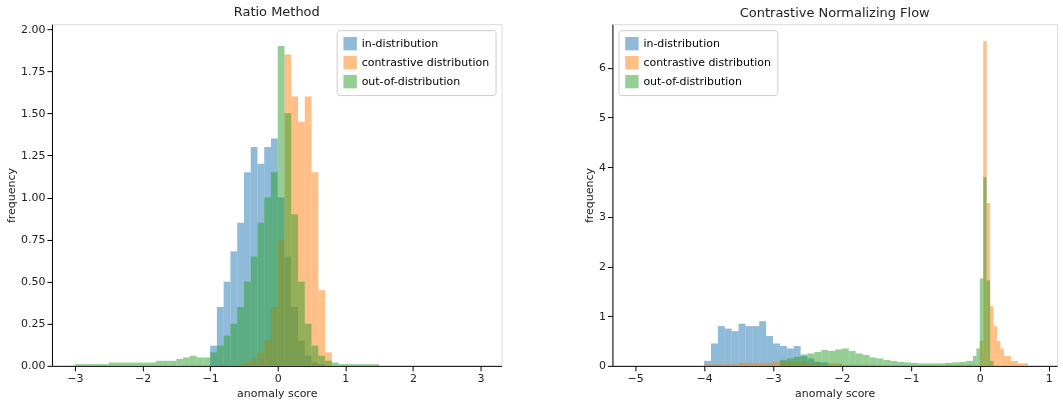  Describe the element at coordinates (704, 379) in the screenshot. I see `x-tick-label: −4` at that location.